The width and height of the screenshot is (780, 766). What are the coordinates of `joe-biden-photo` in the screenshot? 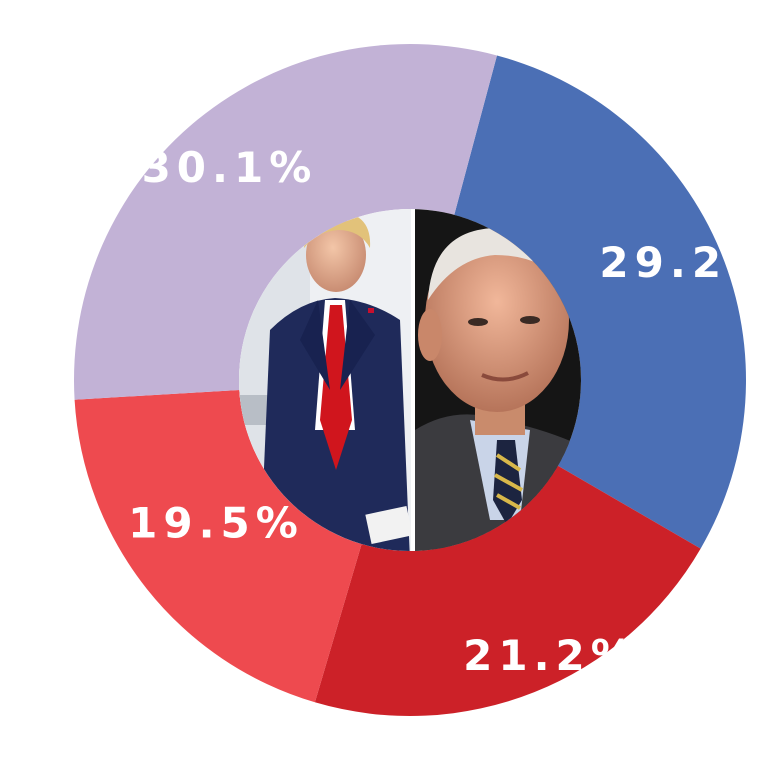 It's located at (498, 380).